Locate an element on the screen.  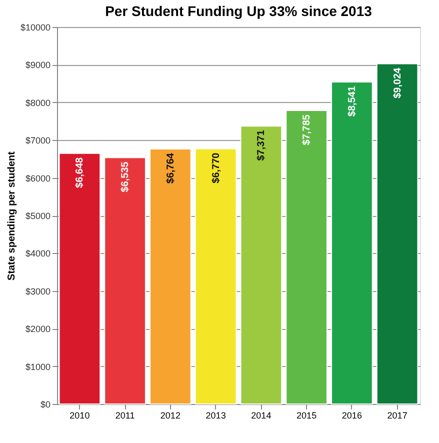
y-tick-label: $8000 is located at coordinates (37, 103).